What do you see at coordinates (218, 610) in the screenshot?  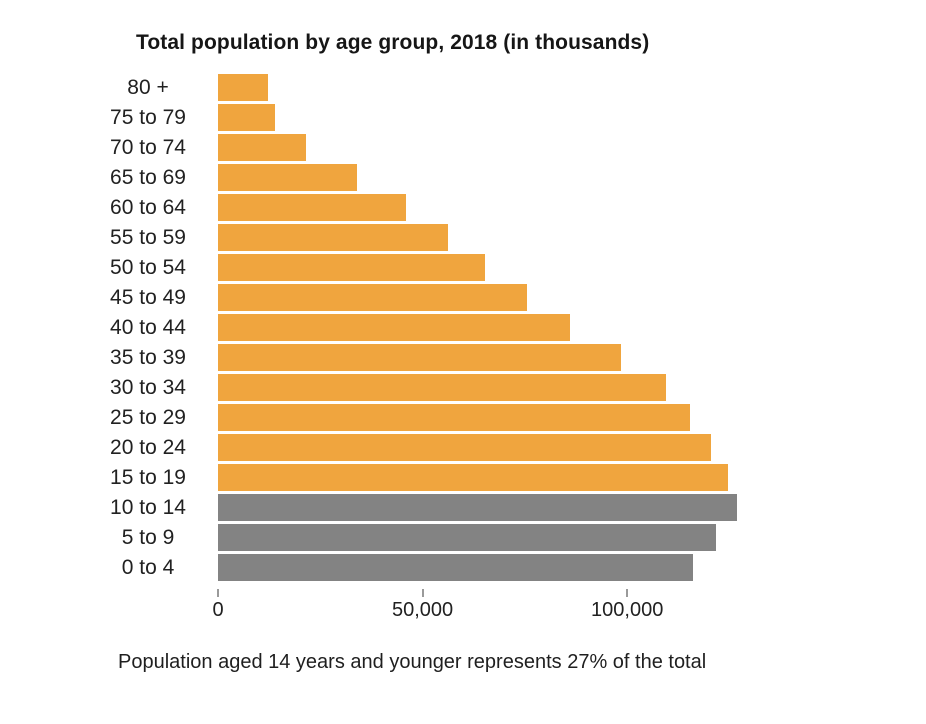 I see `x-axis-tick-label: 0` at bounding box center [218, 610].